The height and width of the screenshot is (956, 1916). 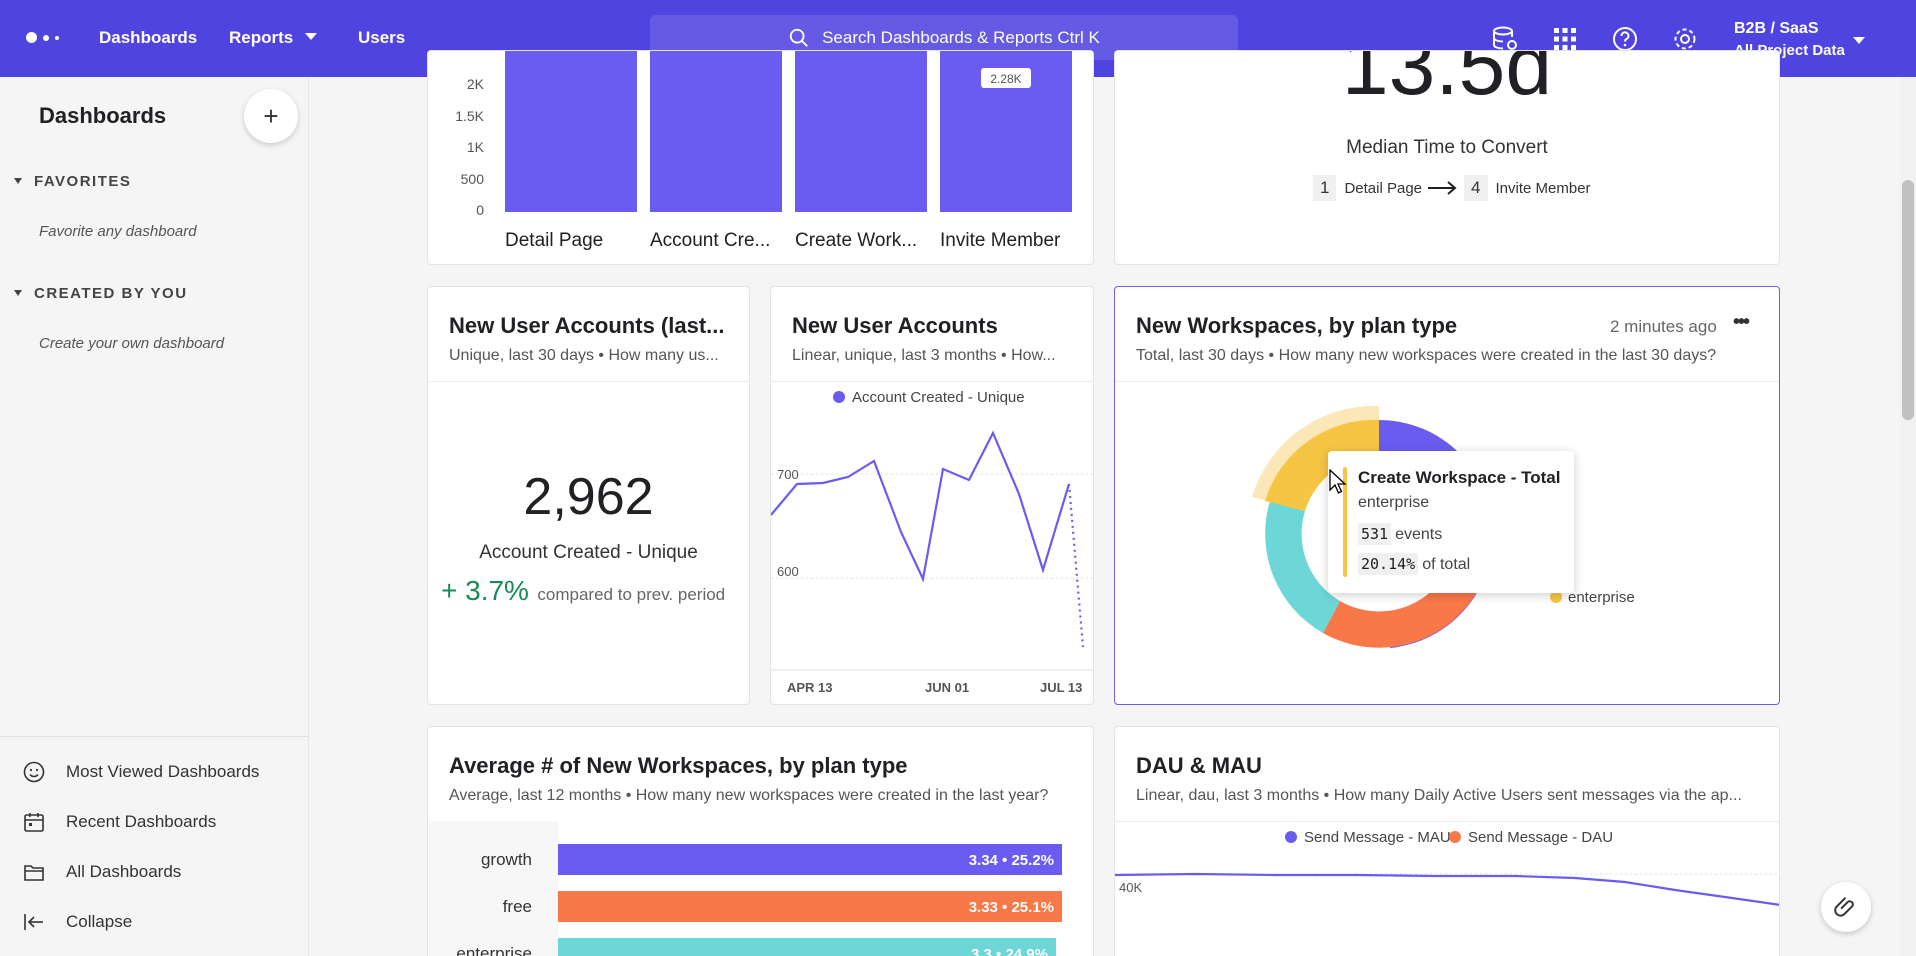 I want to click on sidebar-link-label: Recent Dashboards, so click(x=141, y=821).